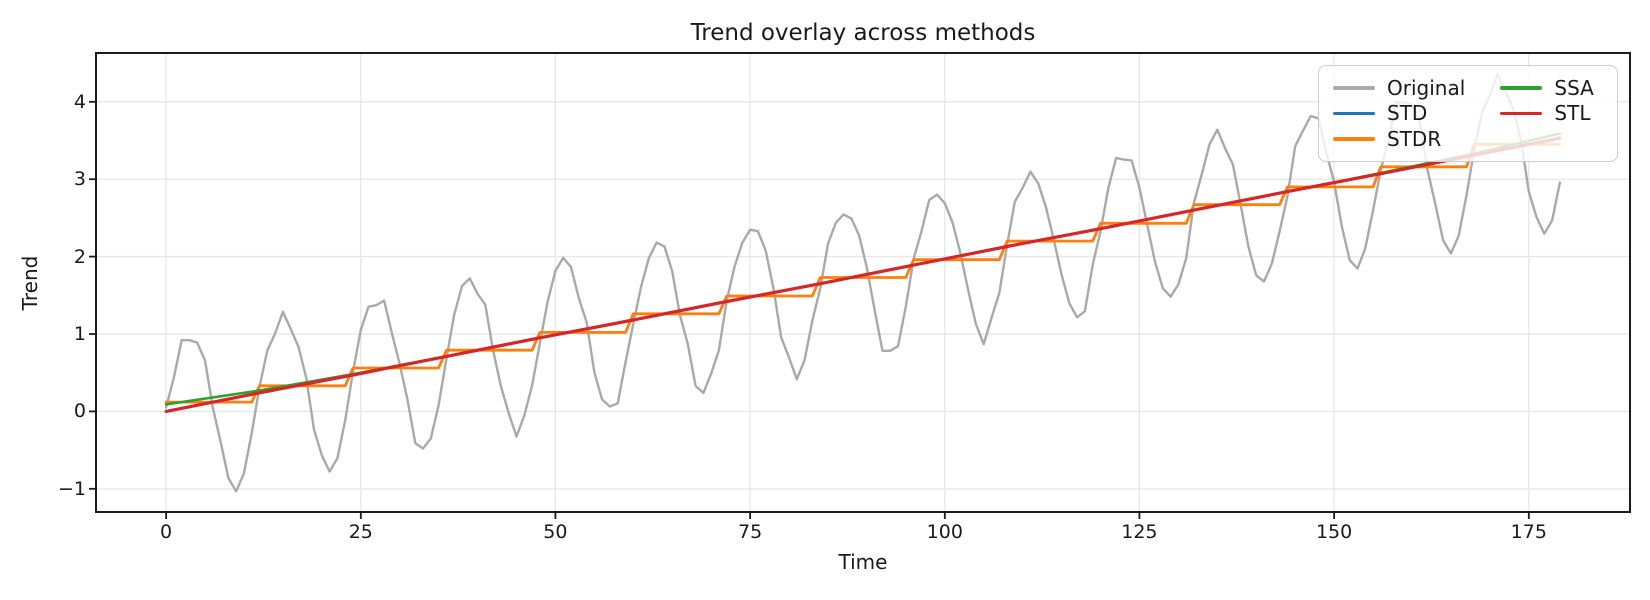 This screenshot has width=1650, height=600. I want to click on y-tick-label: 0, so click(79, 411).